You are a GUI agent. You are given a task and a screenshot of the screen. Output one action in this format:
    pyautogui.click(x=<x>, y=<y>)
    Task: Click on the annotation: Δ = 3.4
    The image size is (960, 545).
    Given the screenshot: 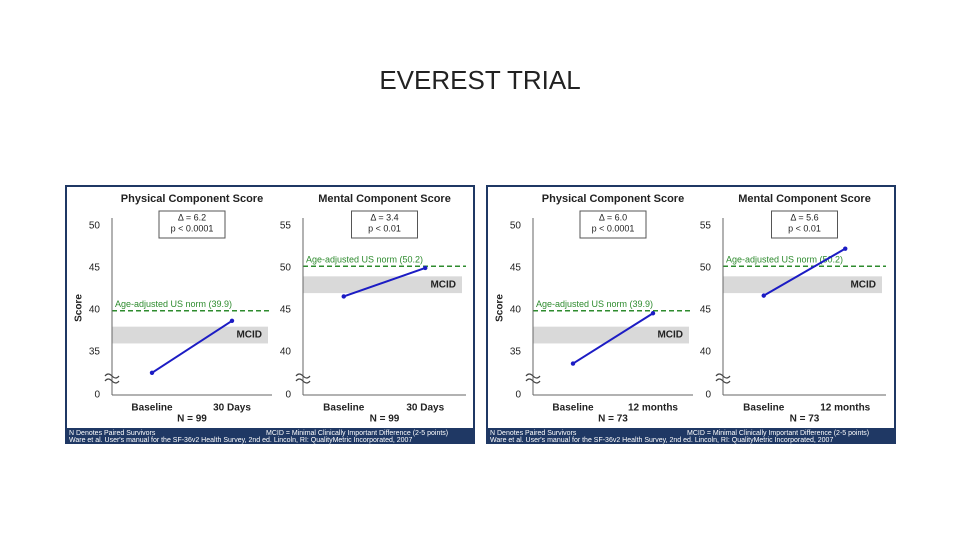 What is the action you would take?
    pyautogui.click(x=384, y=217)
    